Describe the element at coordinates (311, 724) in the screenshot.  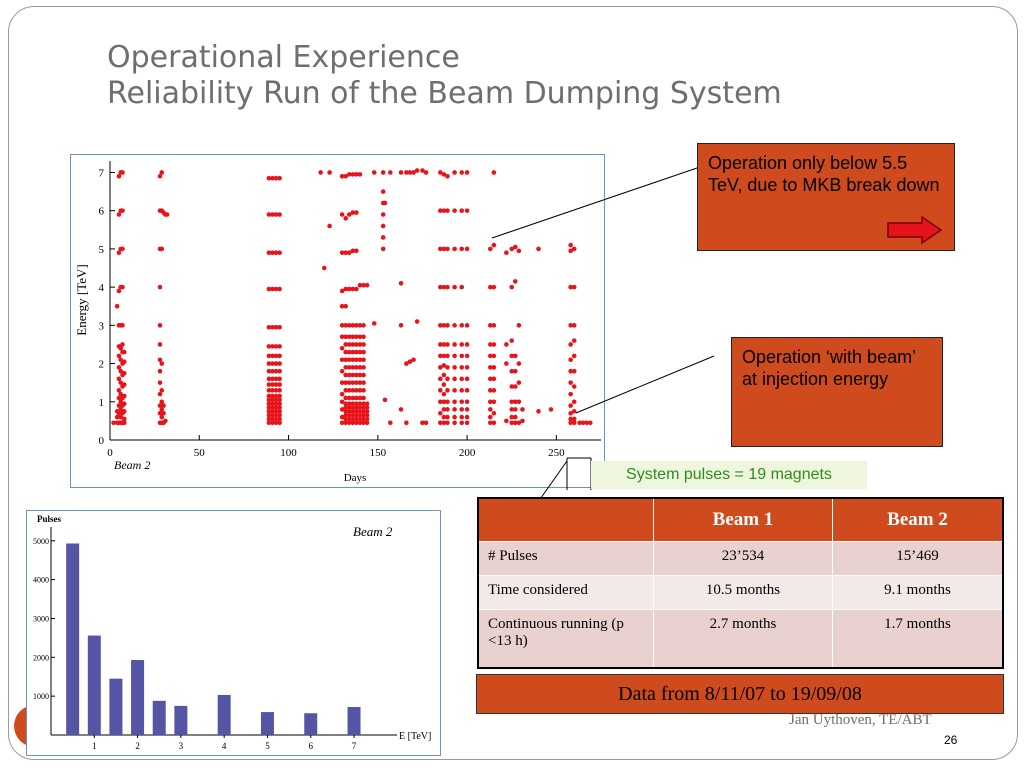
I see `histogram-bar` at that location.